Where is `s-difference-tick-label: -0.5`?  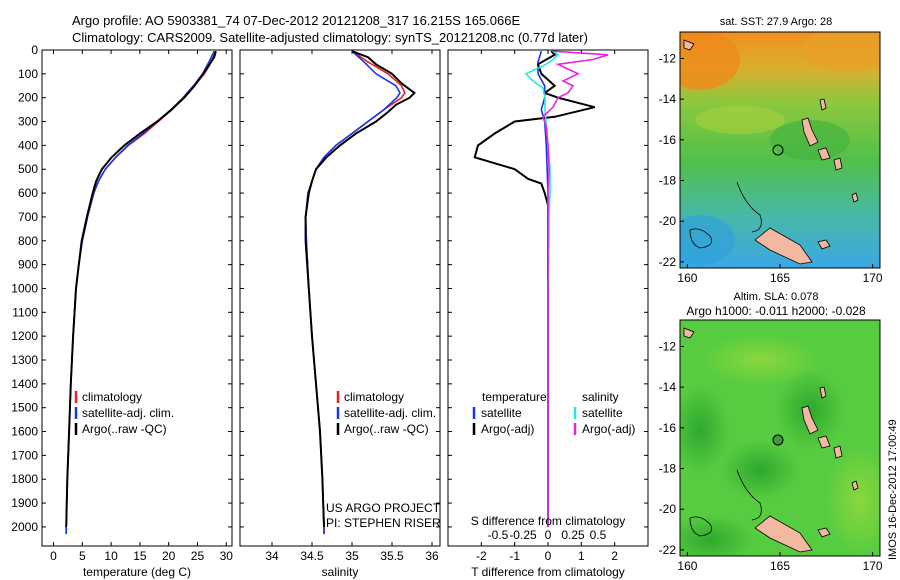
s-difference-tick-label: -0.5 is located at coordinates (498, 535).